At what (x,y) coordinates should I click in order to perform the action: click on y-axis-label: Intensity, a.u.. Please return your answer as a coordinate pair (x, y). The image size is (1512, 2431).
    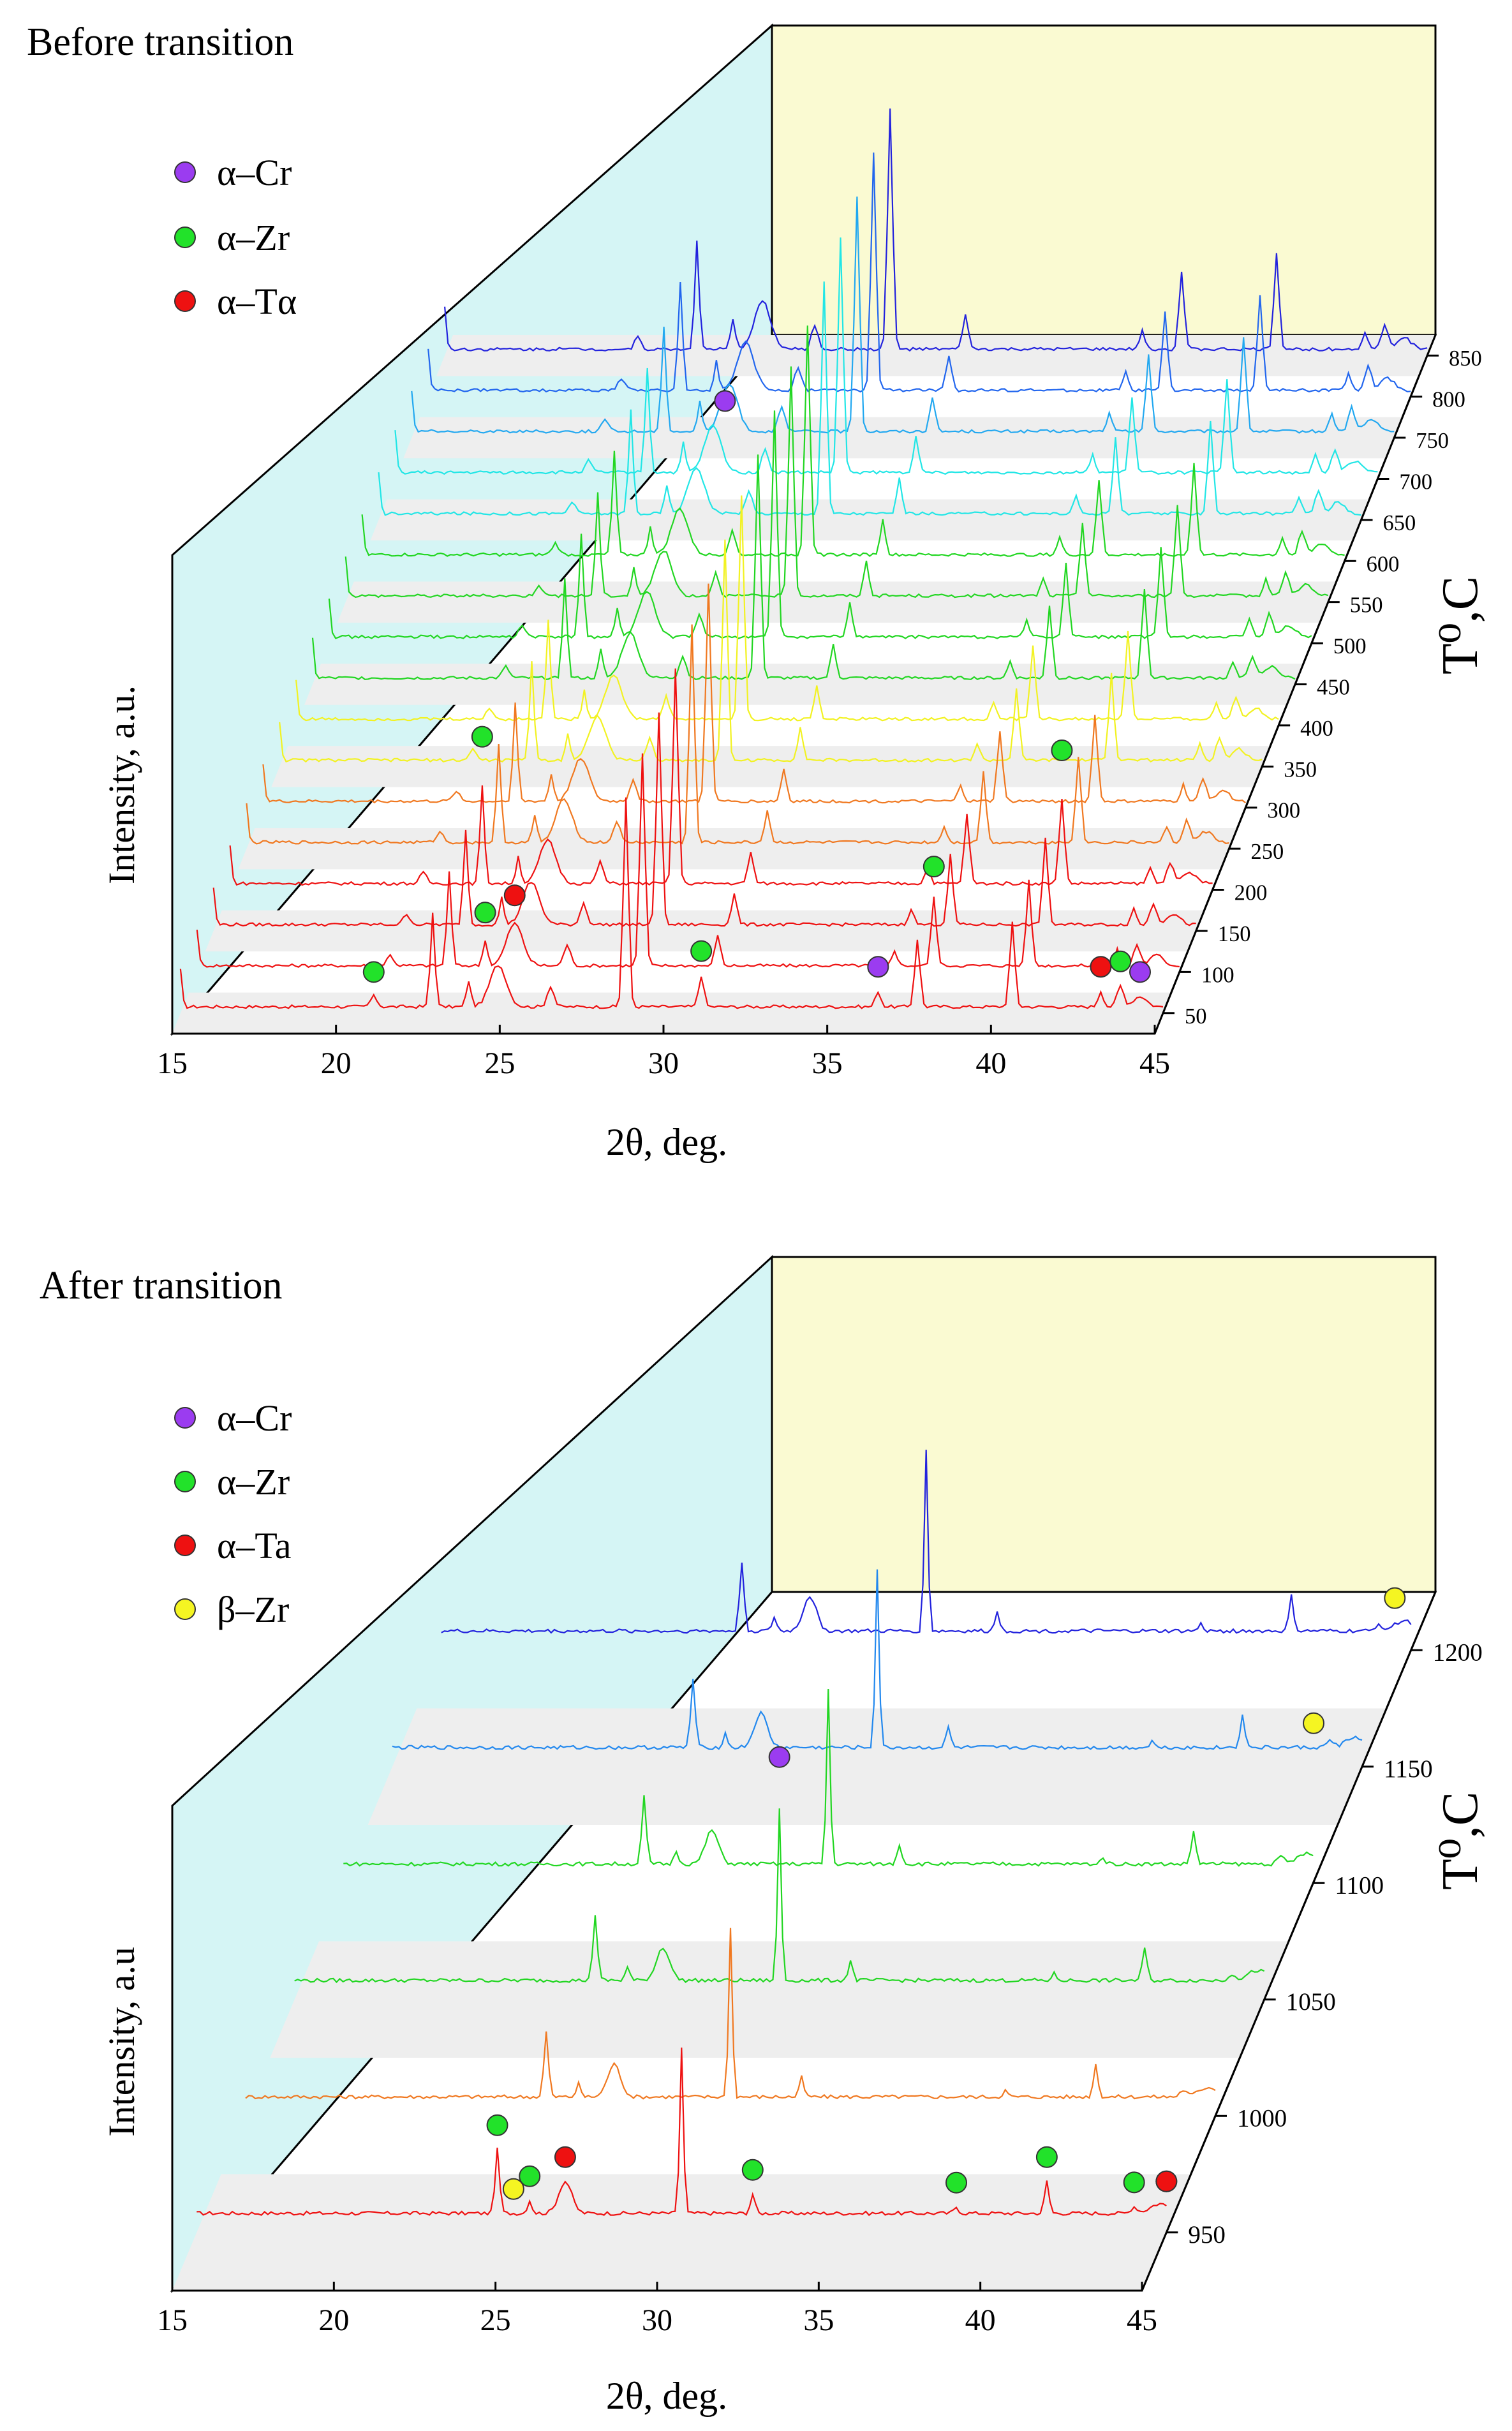
    Looking at the image, I should click on (121, 784).